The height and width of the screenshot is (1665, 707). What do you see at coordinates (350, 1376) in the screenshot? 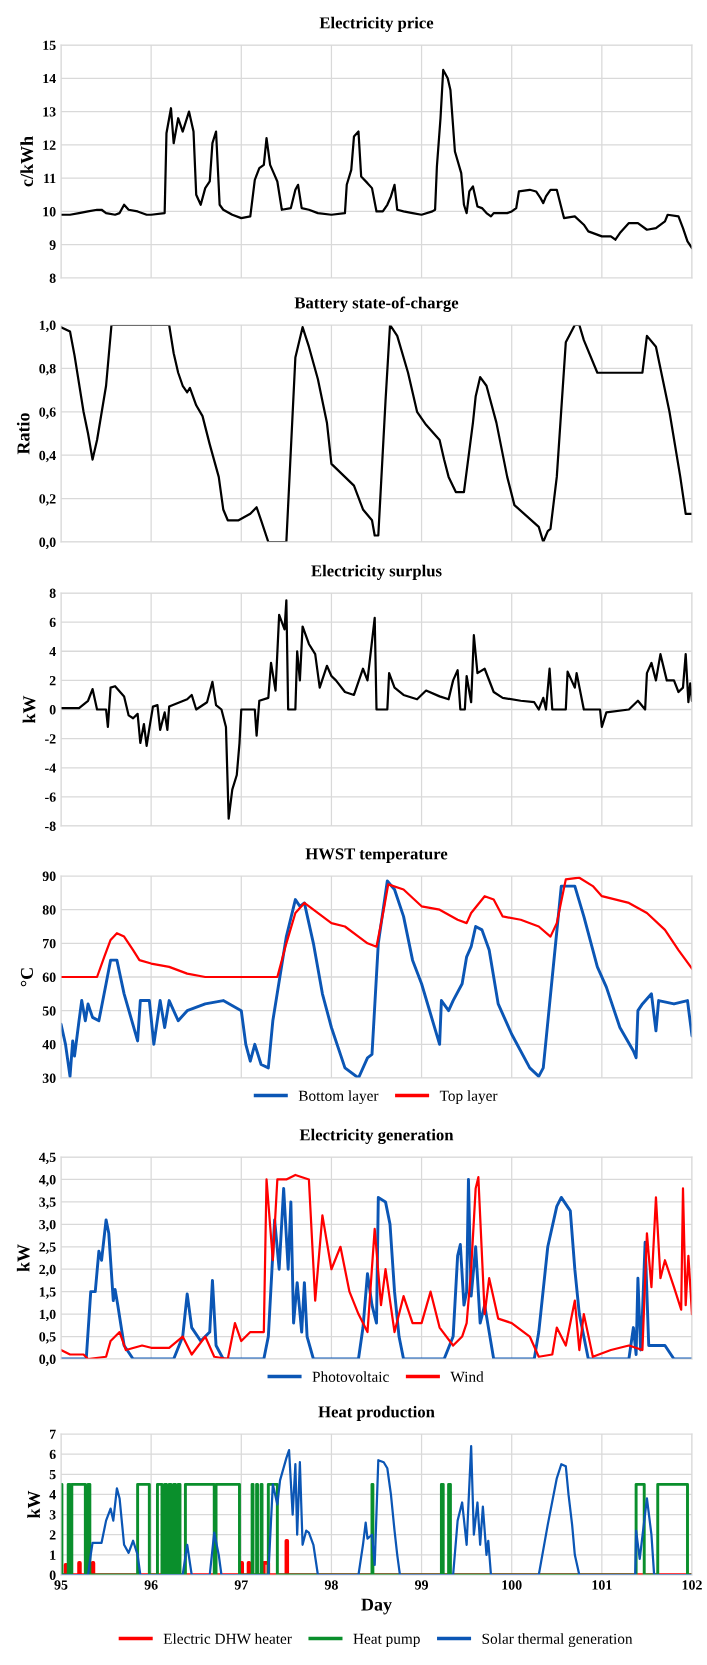
I see `legend-label: Photovoltaic` at bounding box center [350, 1376].